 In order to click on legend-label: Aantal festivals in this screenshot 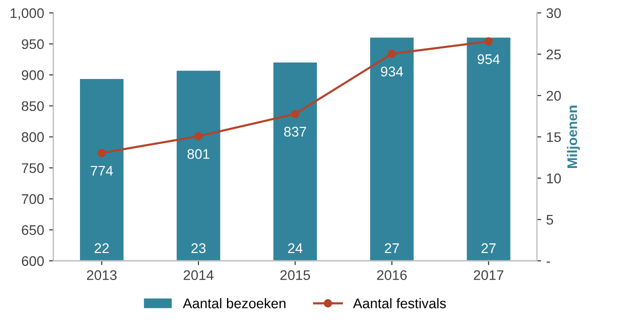, I will do `click(399, 303)`.